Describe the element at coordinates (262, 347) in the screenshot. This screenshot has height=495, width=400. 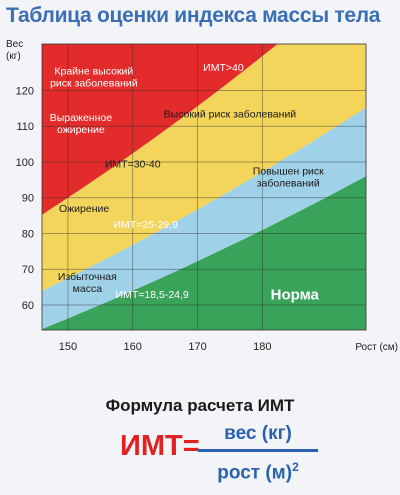
I see `x-tick-label-3: 180` at that location.